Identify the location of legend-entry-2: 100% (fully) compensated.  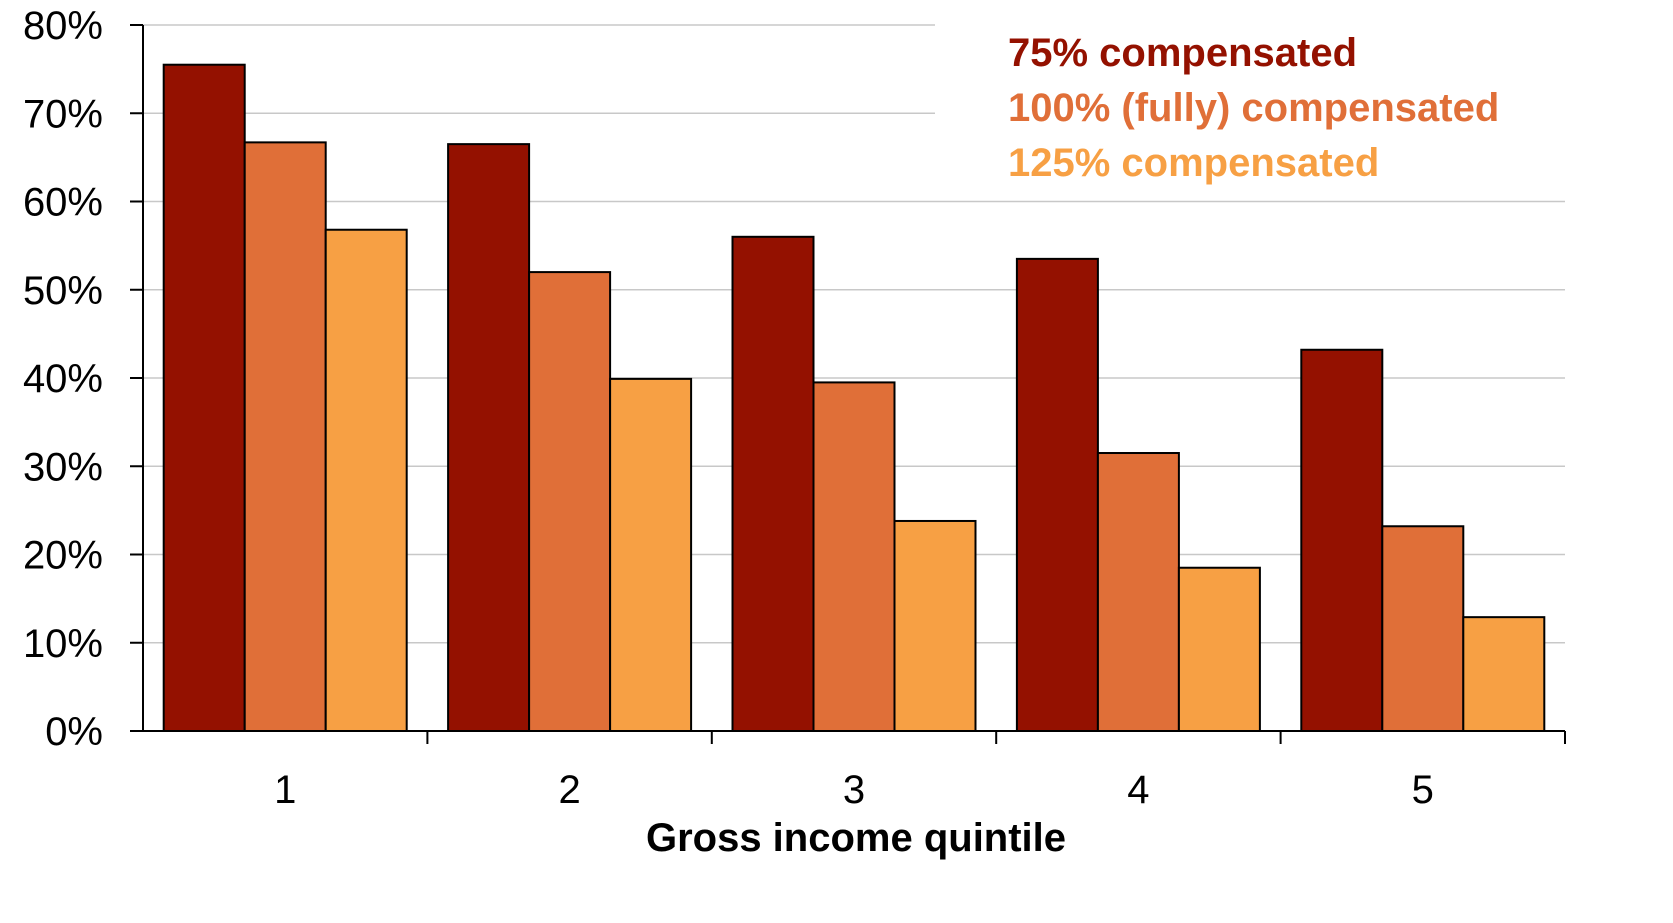
(1253, 108).